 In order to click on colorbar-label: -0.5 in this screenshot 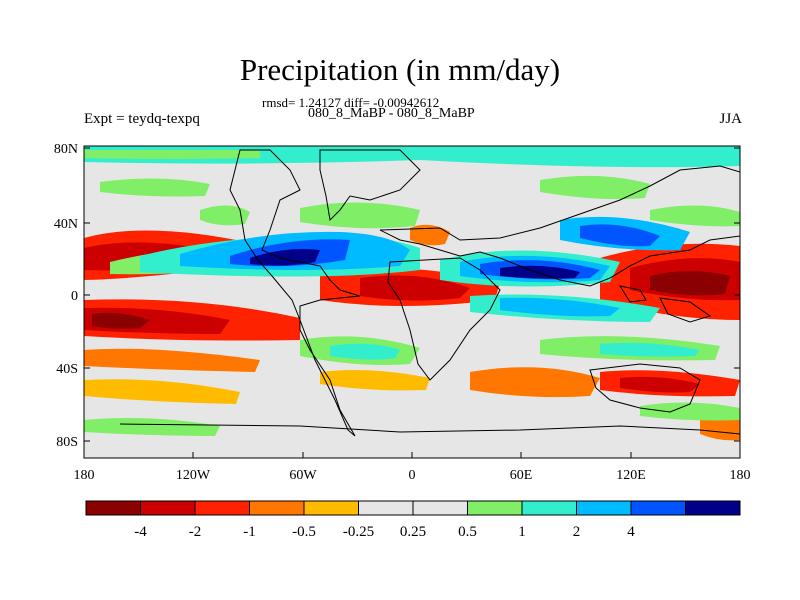, I will do `click(304, 532)`.